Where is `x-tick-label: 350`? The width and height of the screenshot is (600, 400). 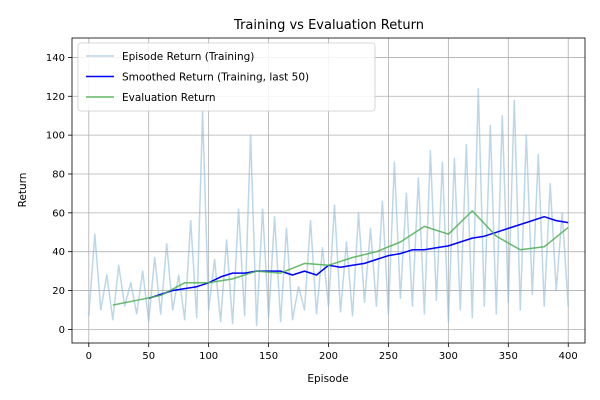 x-tick-label: 350 is located at coordinates (508, 356).